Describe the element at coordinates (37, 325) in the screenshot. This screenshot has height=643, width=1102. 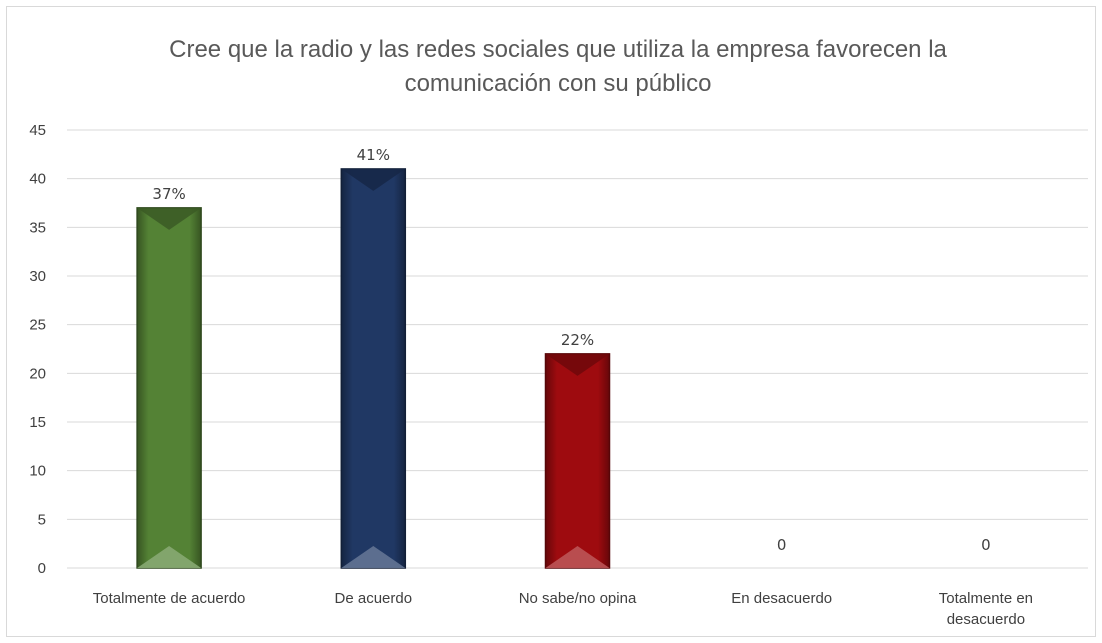
I see `y-tick-label: 25` at that location.